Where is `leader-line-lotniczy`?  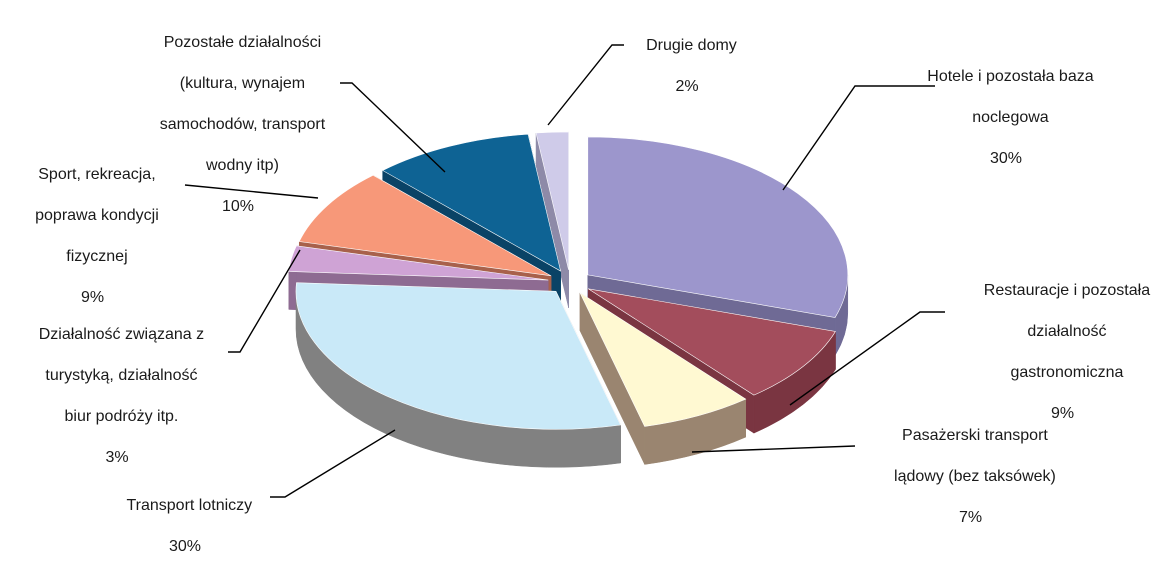
leader-line-lotniczy is located at coordinates (333, 463).